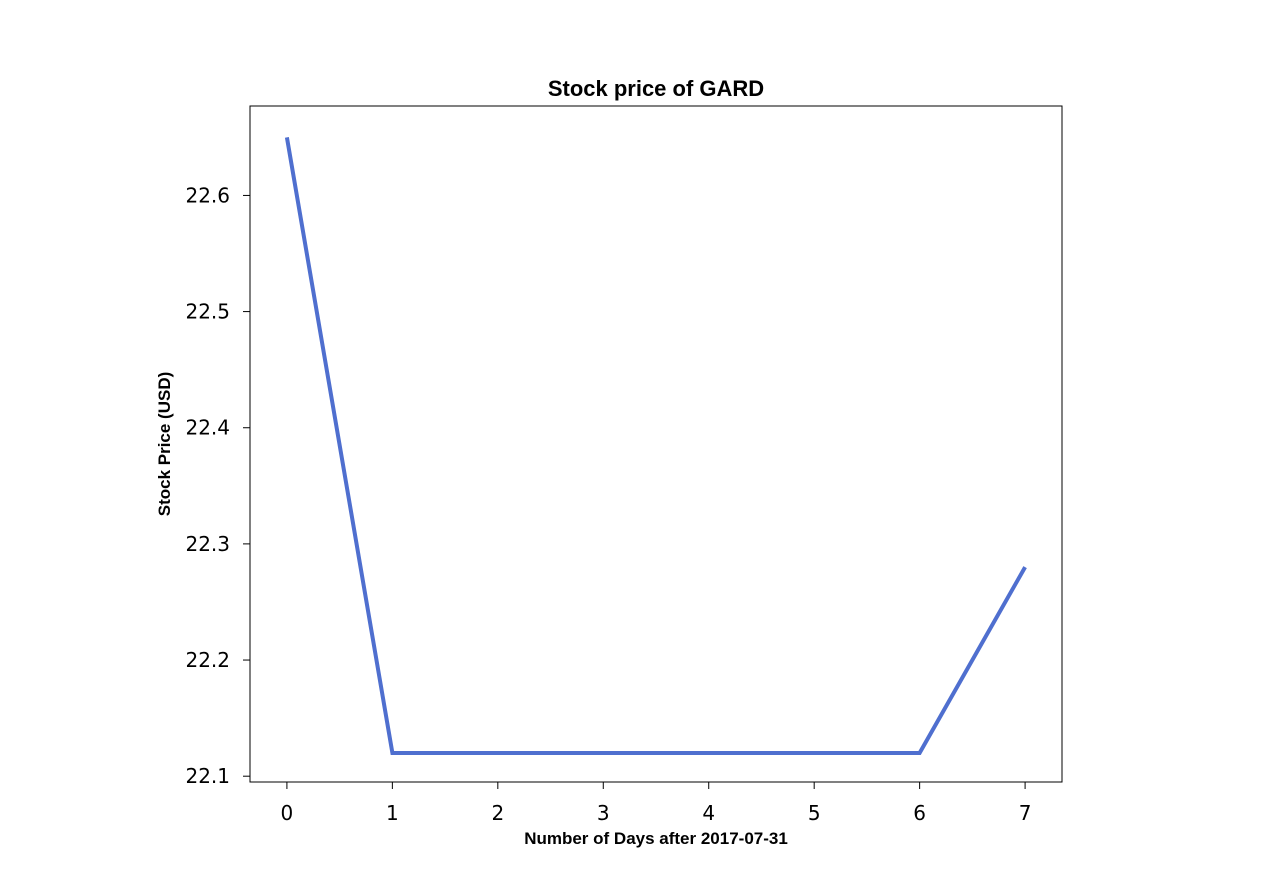 The image size is (1280, 880). Describe the element at coordinates (919, 813) in the screenshot. I see `x-tick-label: 6` at that location.